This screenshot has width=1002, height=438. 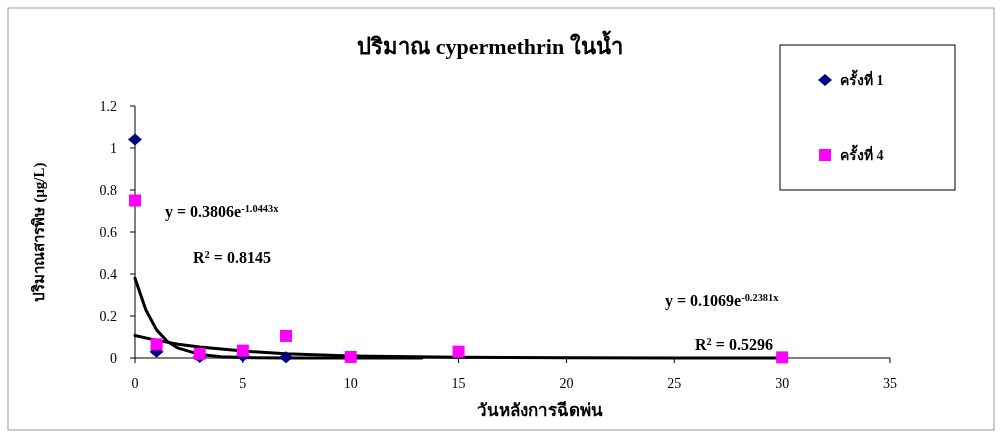 What do you see at coordinates (108, 274) in the screenshot?
I see `y-tick-label: 0.4` at bounding box center [108, 274].